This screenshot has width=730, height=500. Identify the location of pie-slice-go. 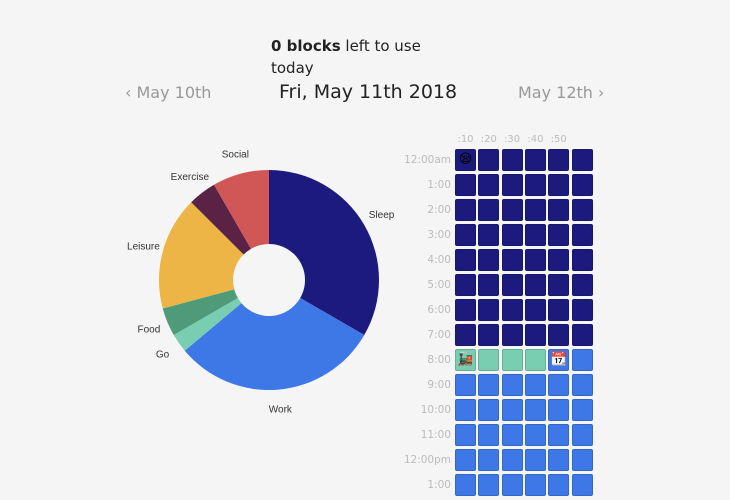
(207, 324).